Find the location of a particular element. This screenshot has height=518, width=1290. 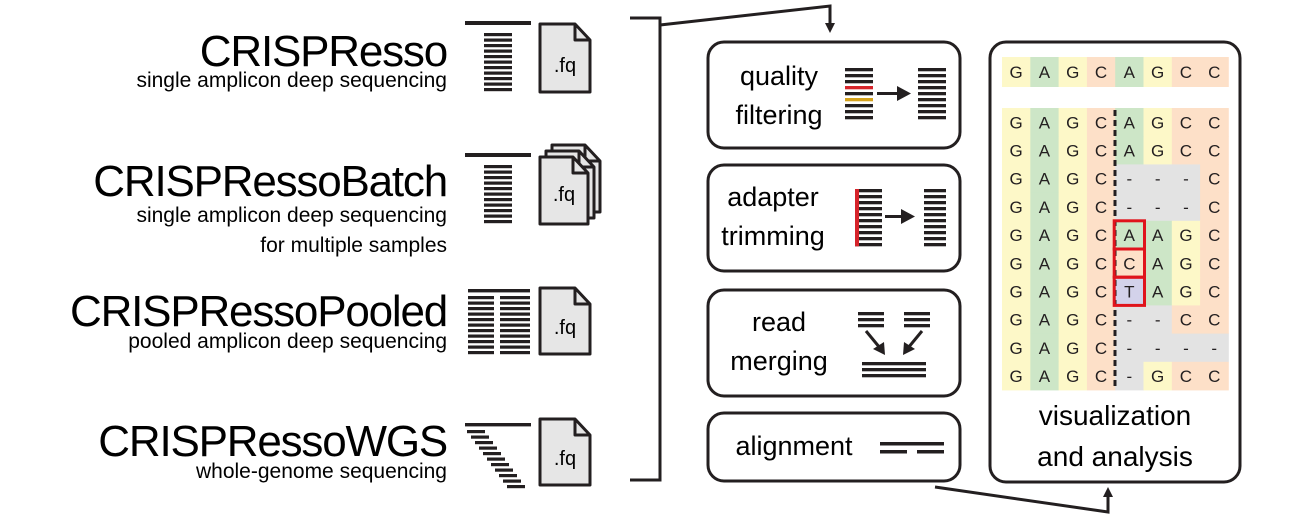

fastq-file-label: .fq is located at coordinates (565, 328).